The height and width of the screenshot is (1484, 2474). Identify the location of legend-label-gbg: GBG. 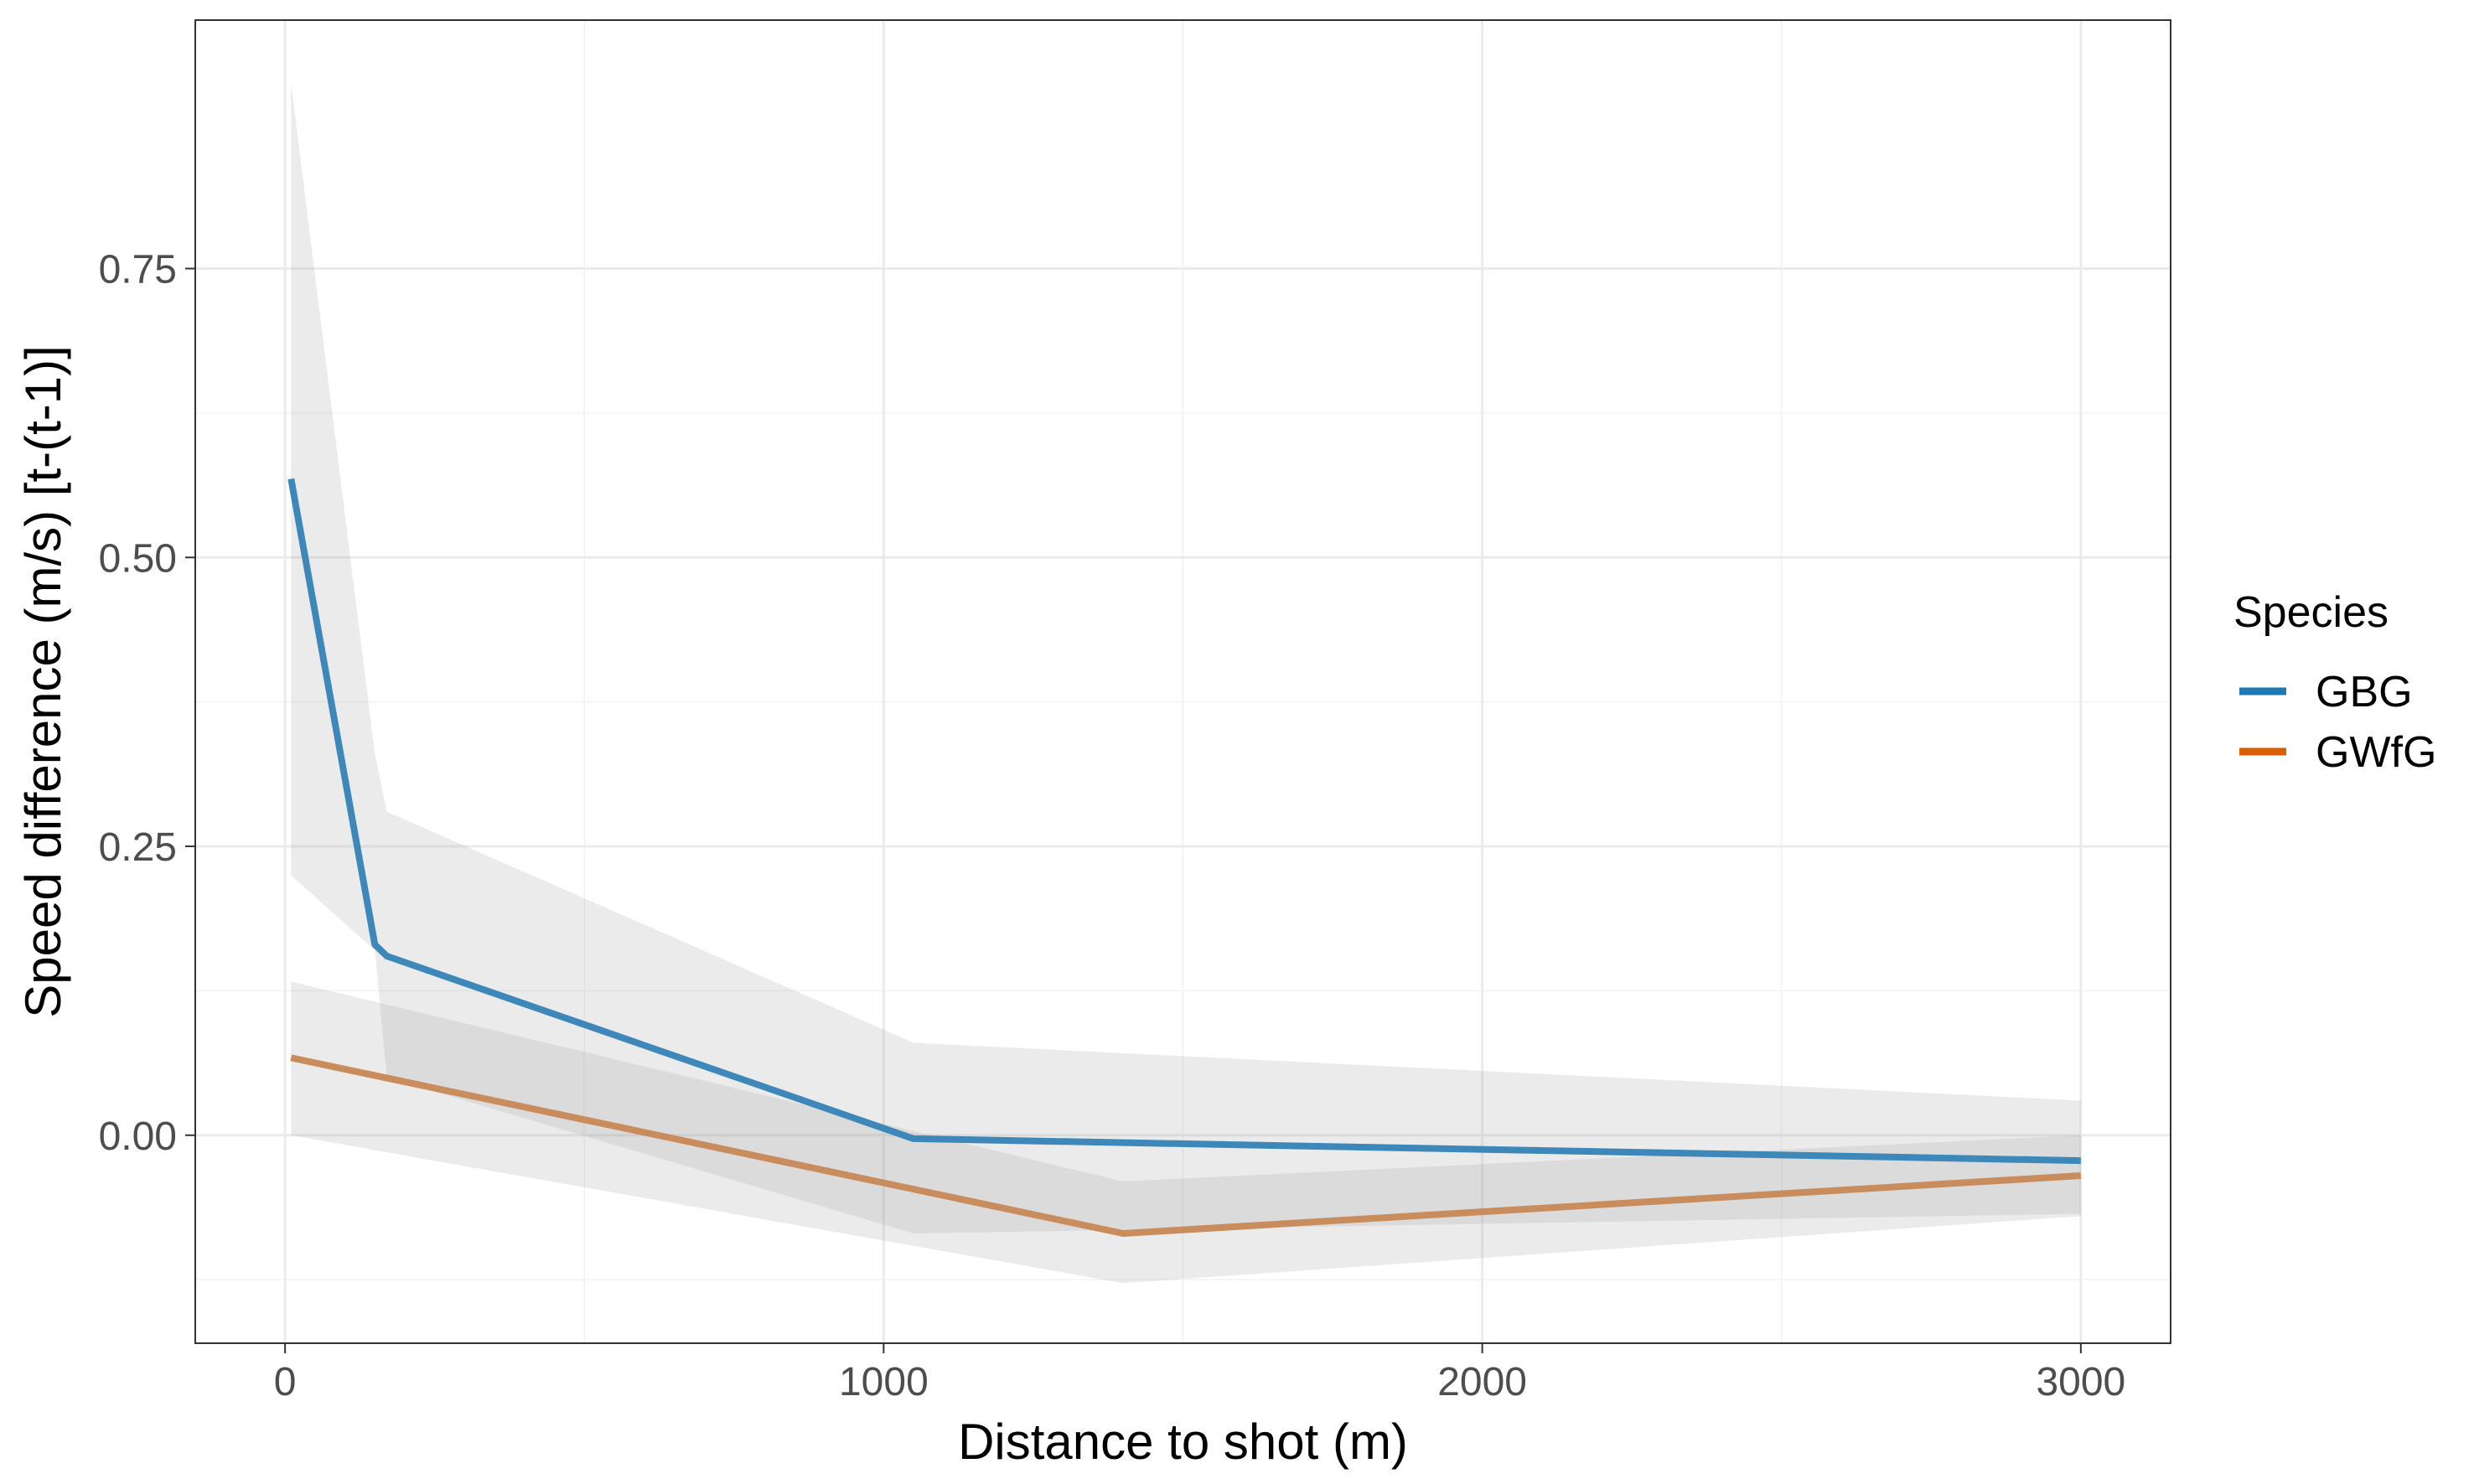
(2364, 692).